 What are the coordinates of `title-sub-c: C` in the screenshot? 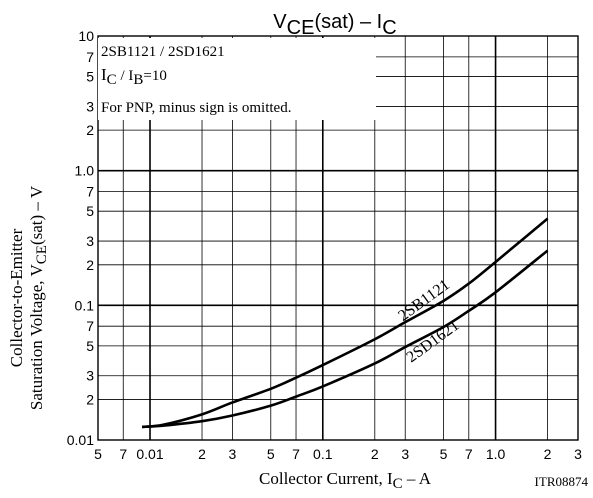 It's located at (389, 28).